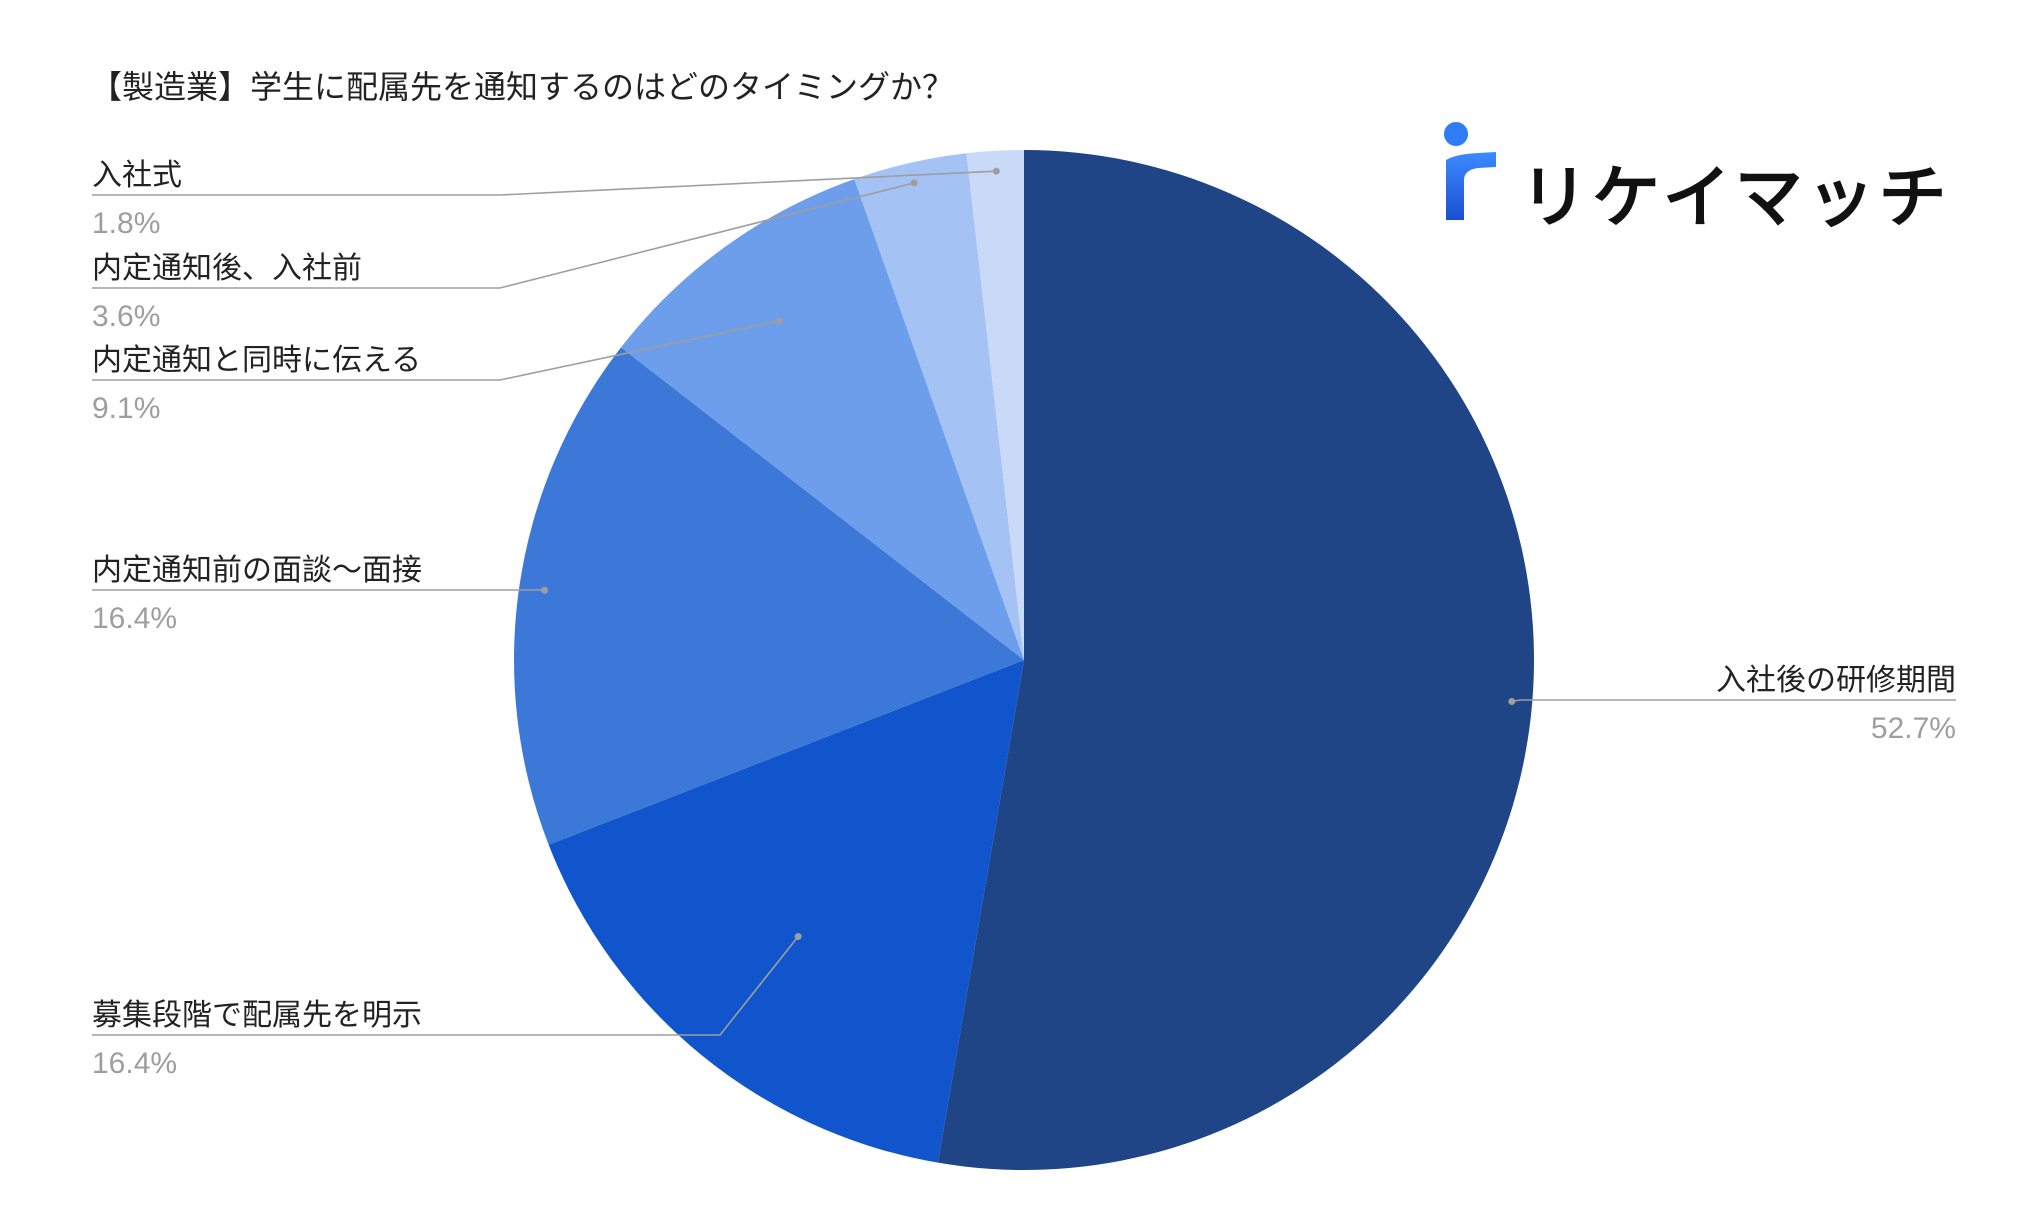  I want to click on slice-label: 内定通知と同時に伝える, so click(256, 360).